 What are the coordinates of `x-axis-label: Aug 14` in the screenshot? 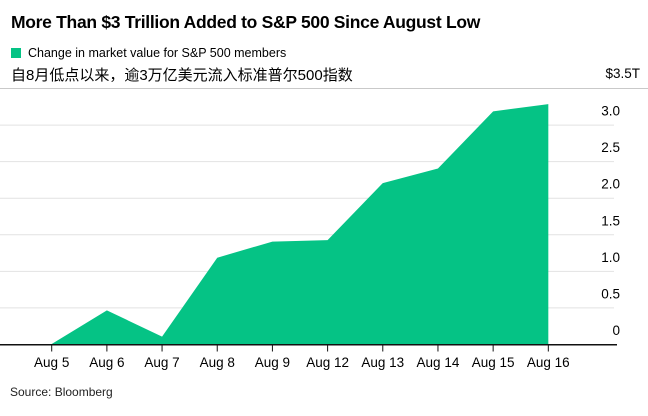 It's located at (438, 362).